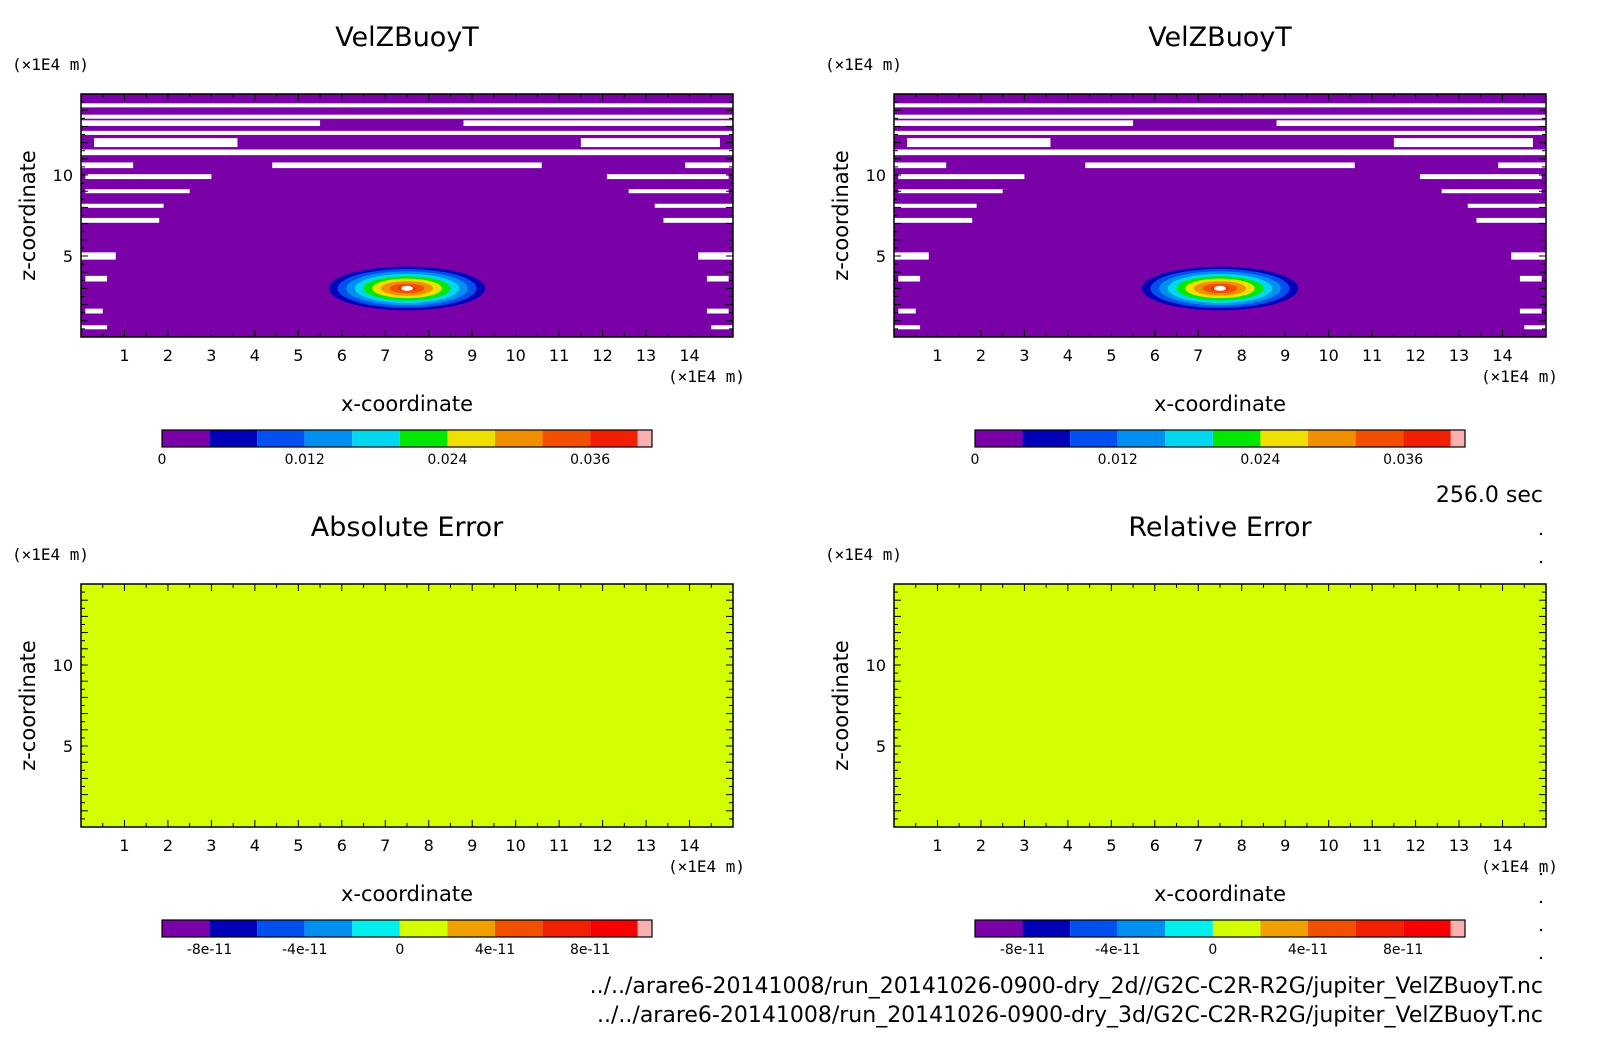 Image resolution: width=1604 pixels, height=1054 pixels. What do you see at coordinates (429, 845) in the screenshot?
I see `x-tick-label: 8` at bounding box center [429, 845].